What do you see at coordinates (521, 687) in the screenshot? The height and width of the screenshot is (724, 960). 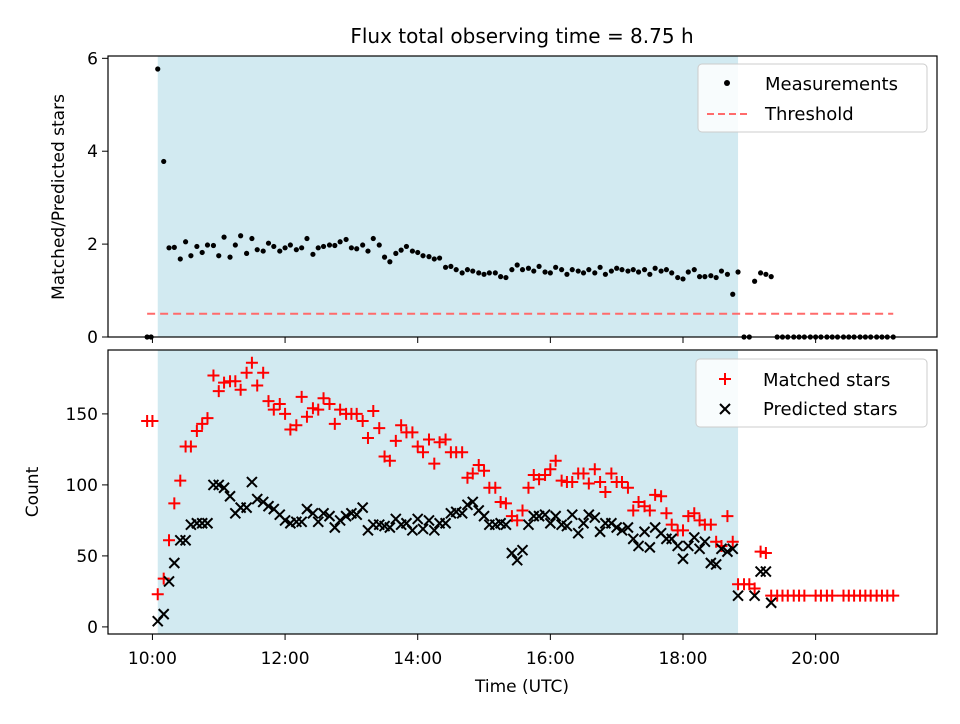 I see `bottom-x-axis-label: Time (UTC)` at bounding box center [521, 687].